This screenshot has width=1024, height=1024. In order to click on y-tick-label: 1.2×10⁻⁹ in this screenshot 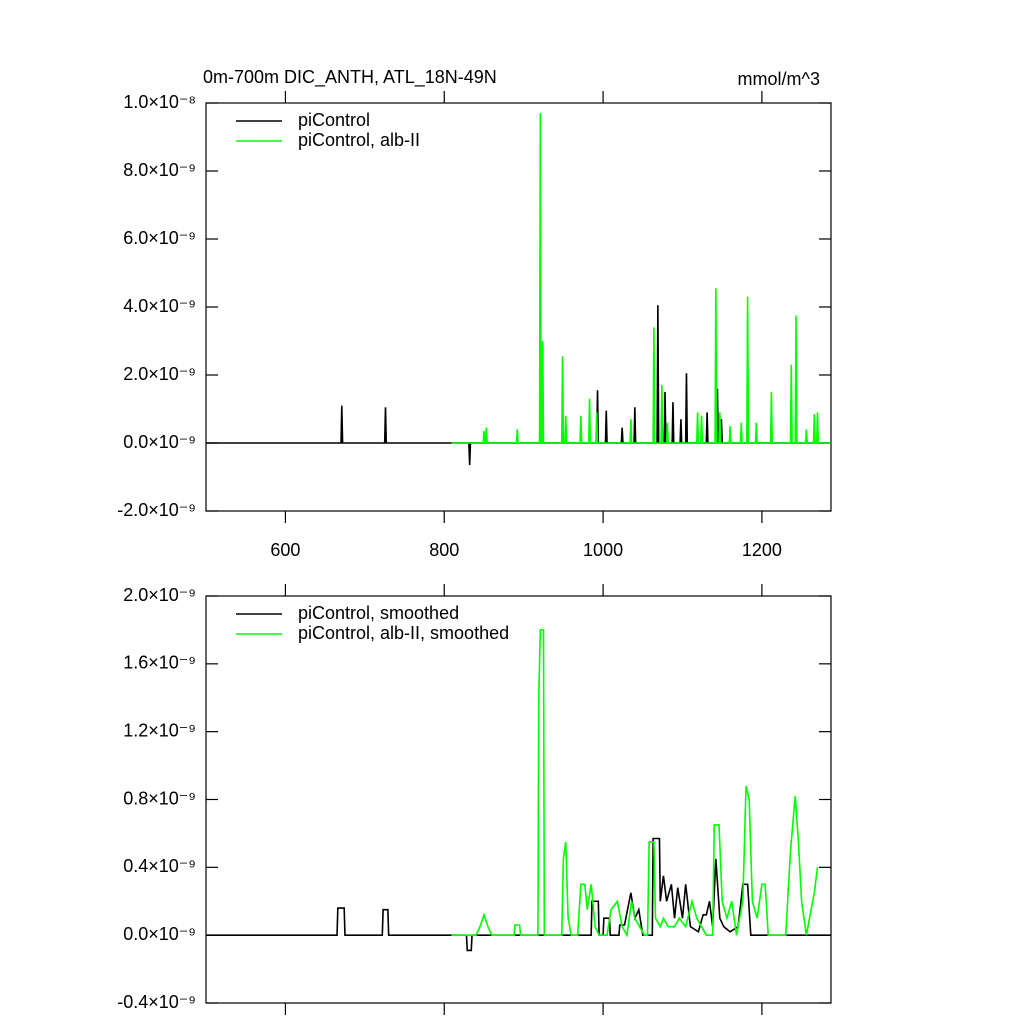, I will do `click(159, 730)`.